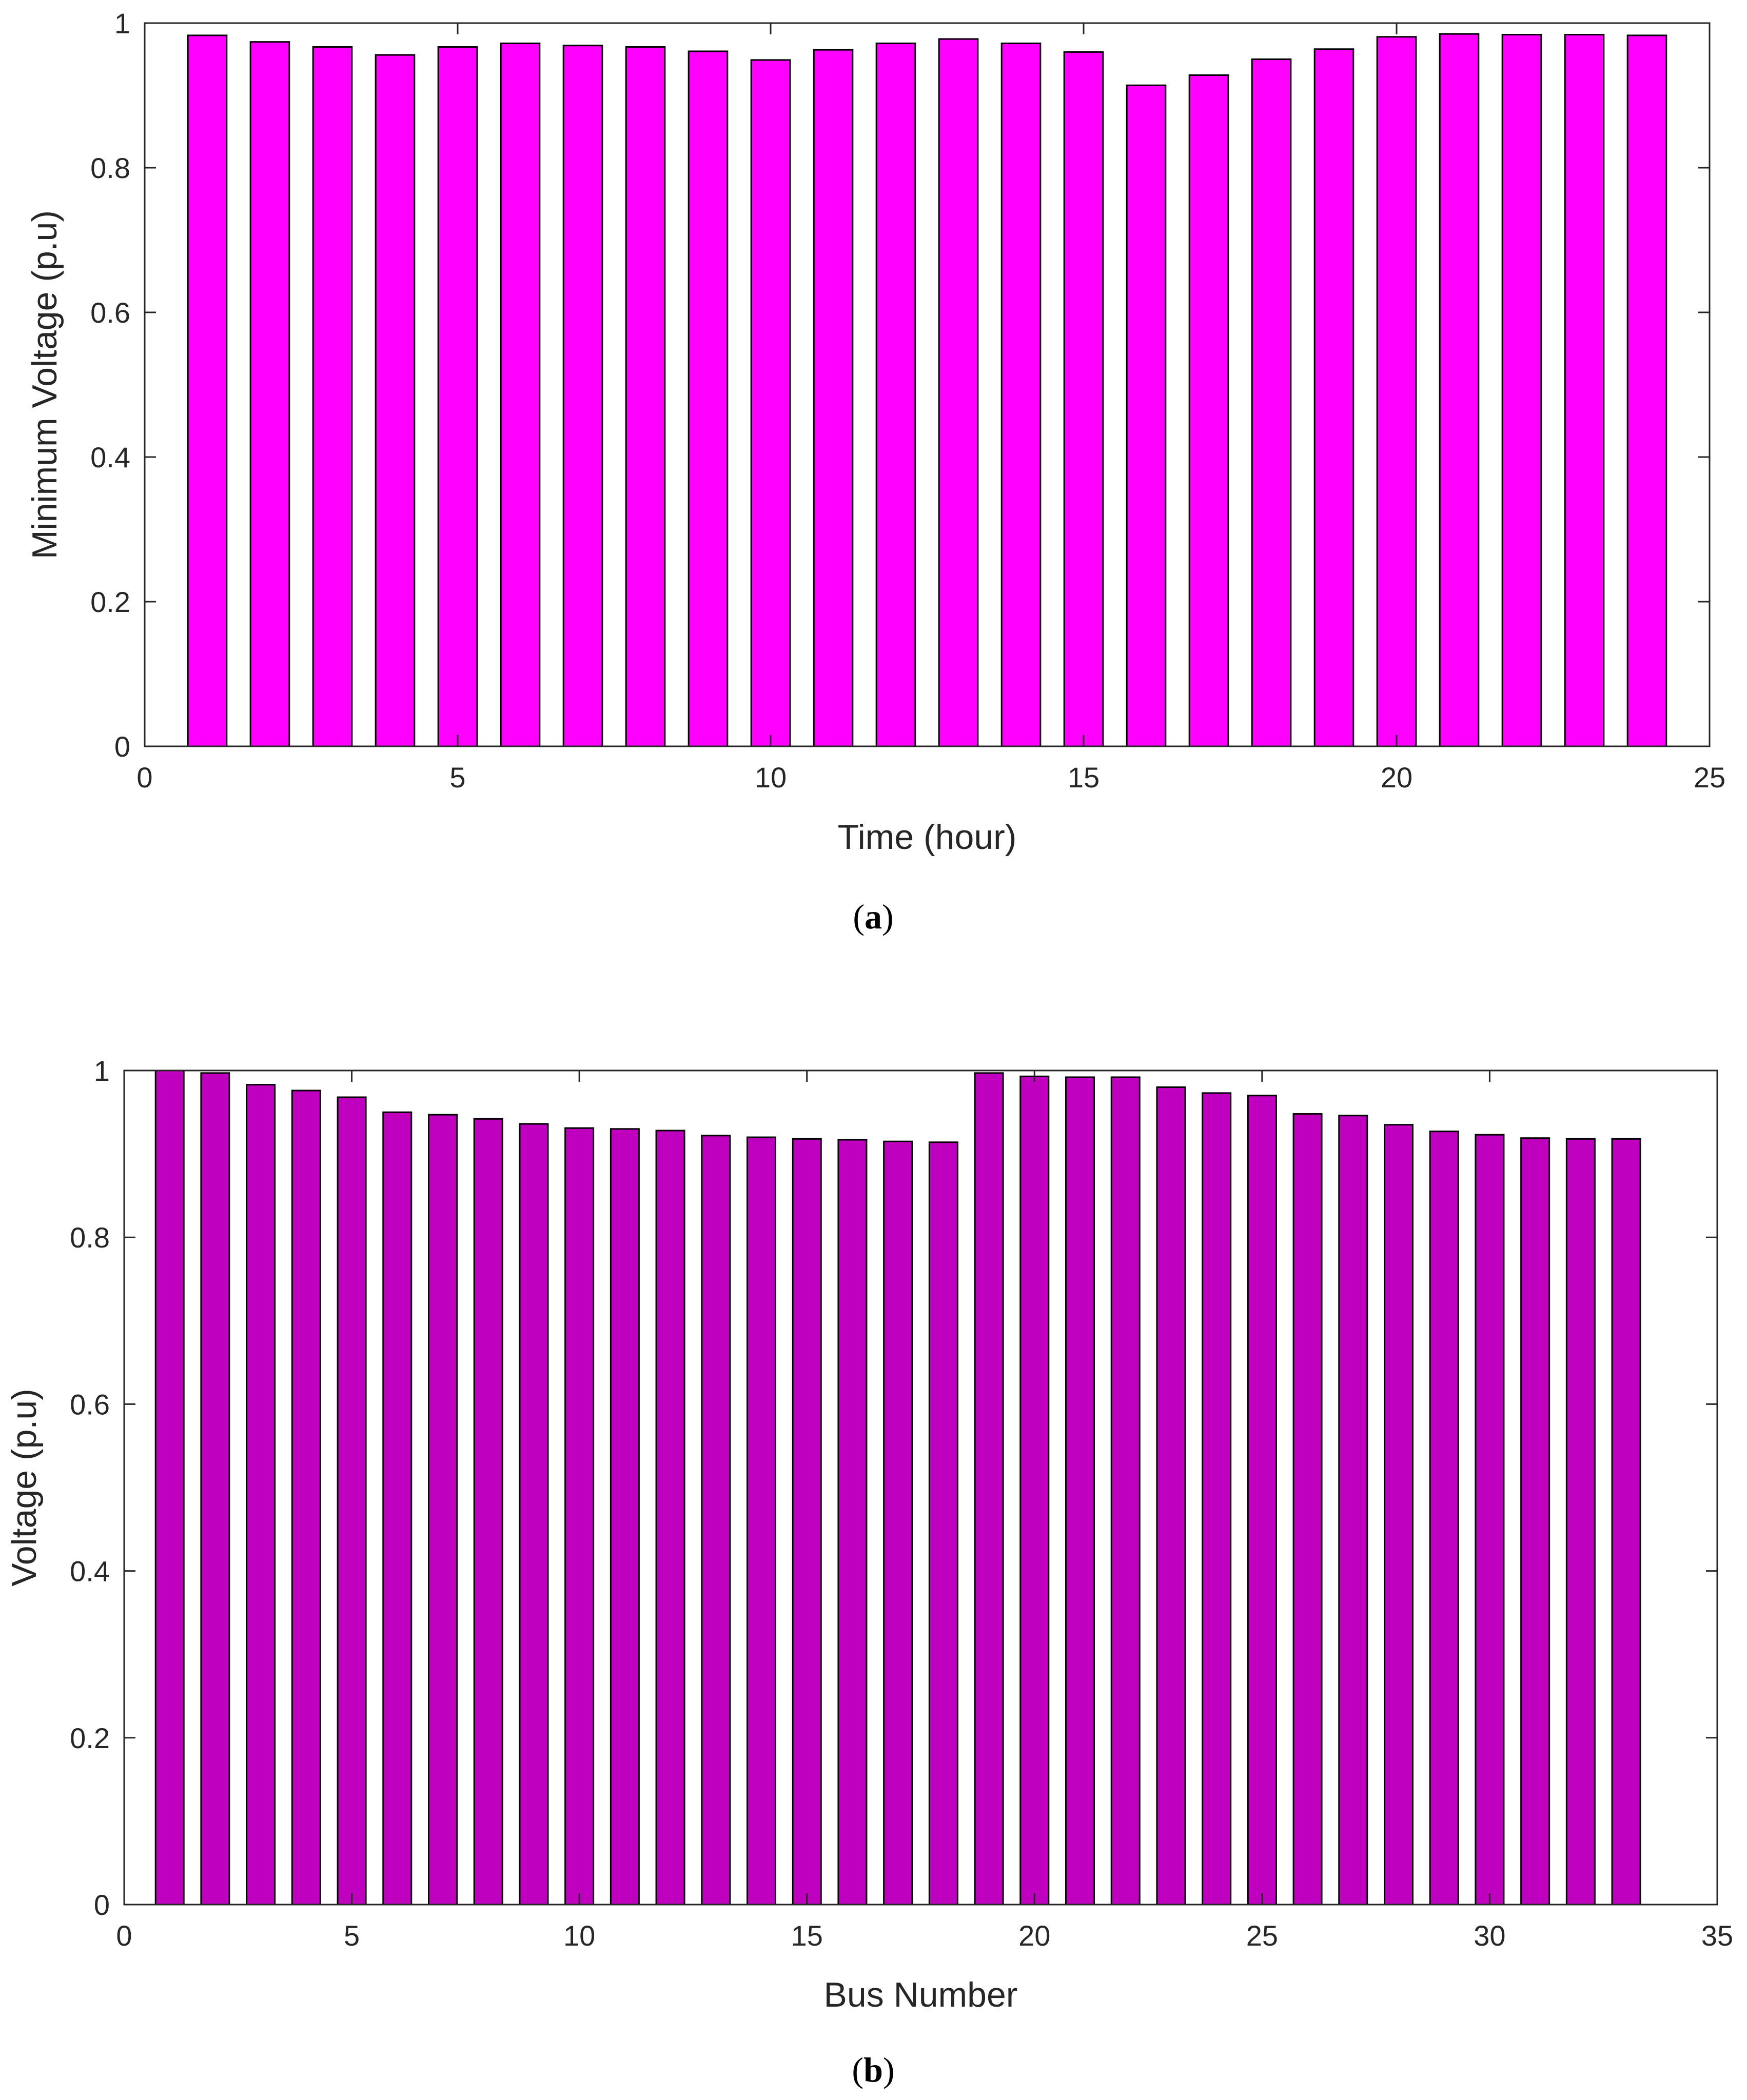 Image resolution: width=1747 pixels, height=2100 pixels. What do you see at coordinates (928, 837) in the screenshot?
I see `x-axis-label-a: Time (hour)` at bounding box center [928, 837].